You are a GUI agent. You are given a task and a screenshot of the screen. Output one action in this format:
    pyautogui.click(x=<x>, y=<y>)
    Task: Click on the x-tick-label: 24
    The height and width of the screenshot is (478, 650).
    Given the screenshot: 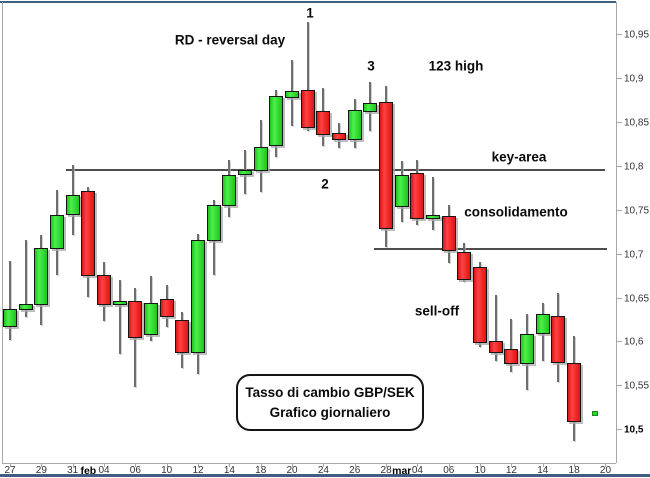 What is the action you would take?
    pyautogui.click(x=323, y=470)
    